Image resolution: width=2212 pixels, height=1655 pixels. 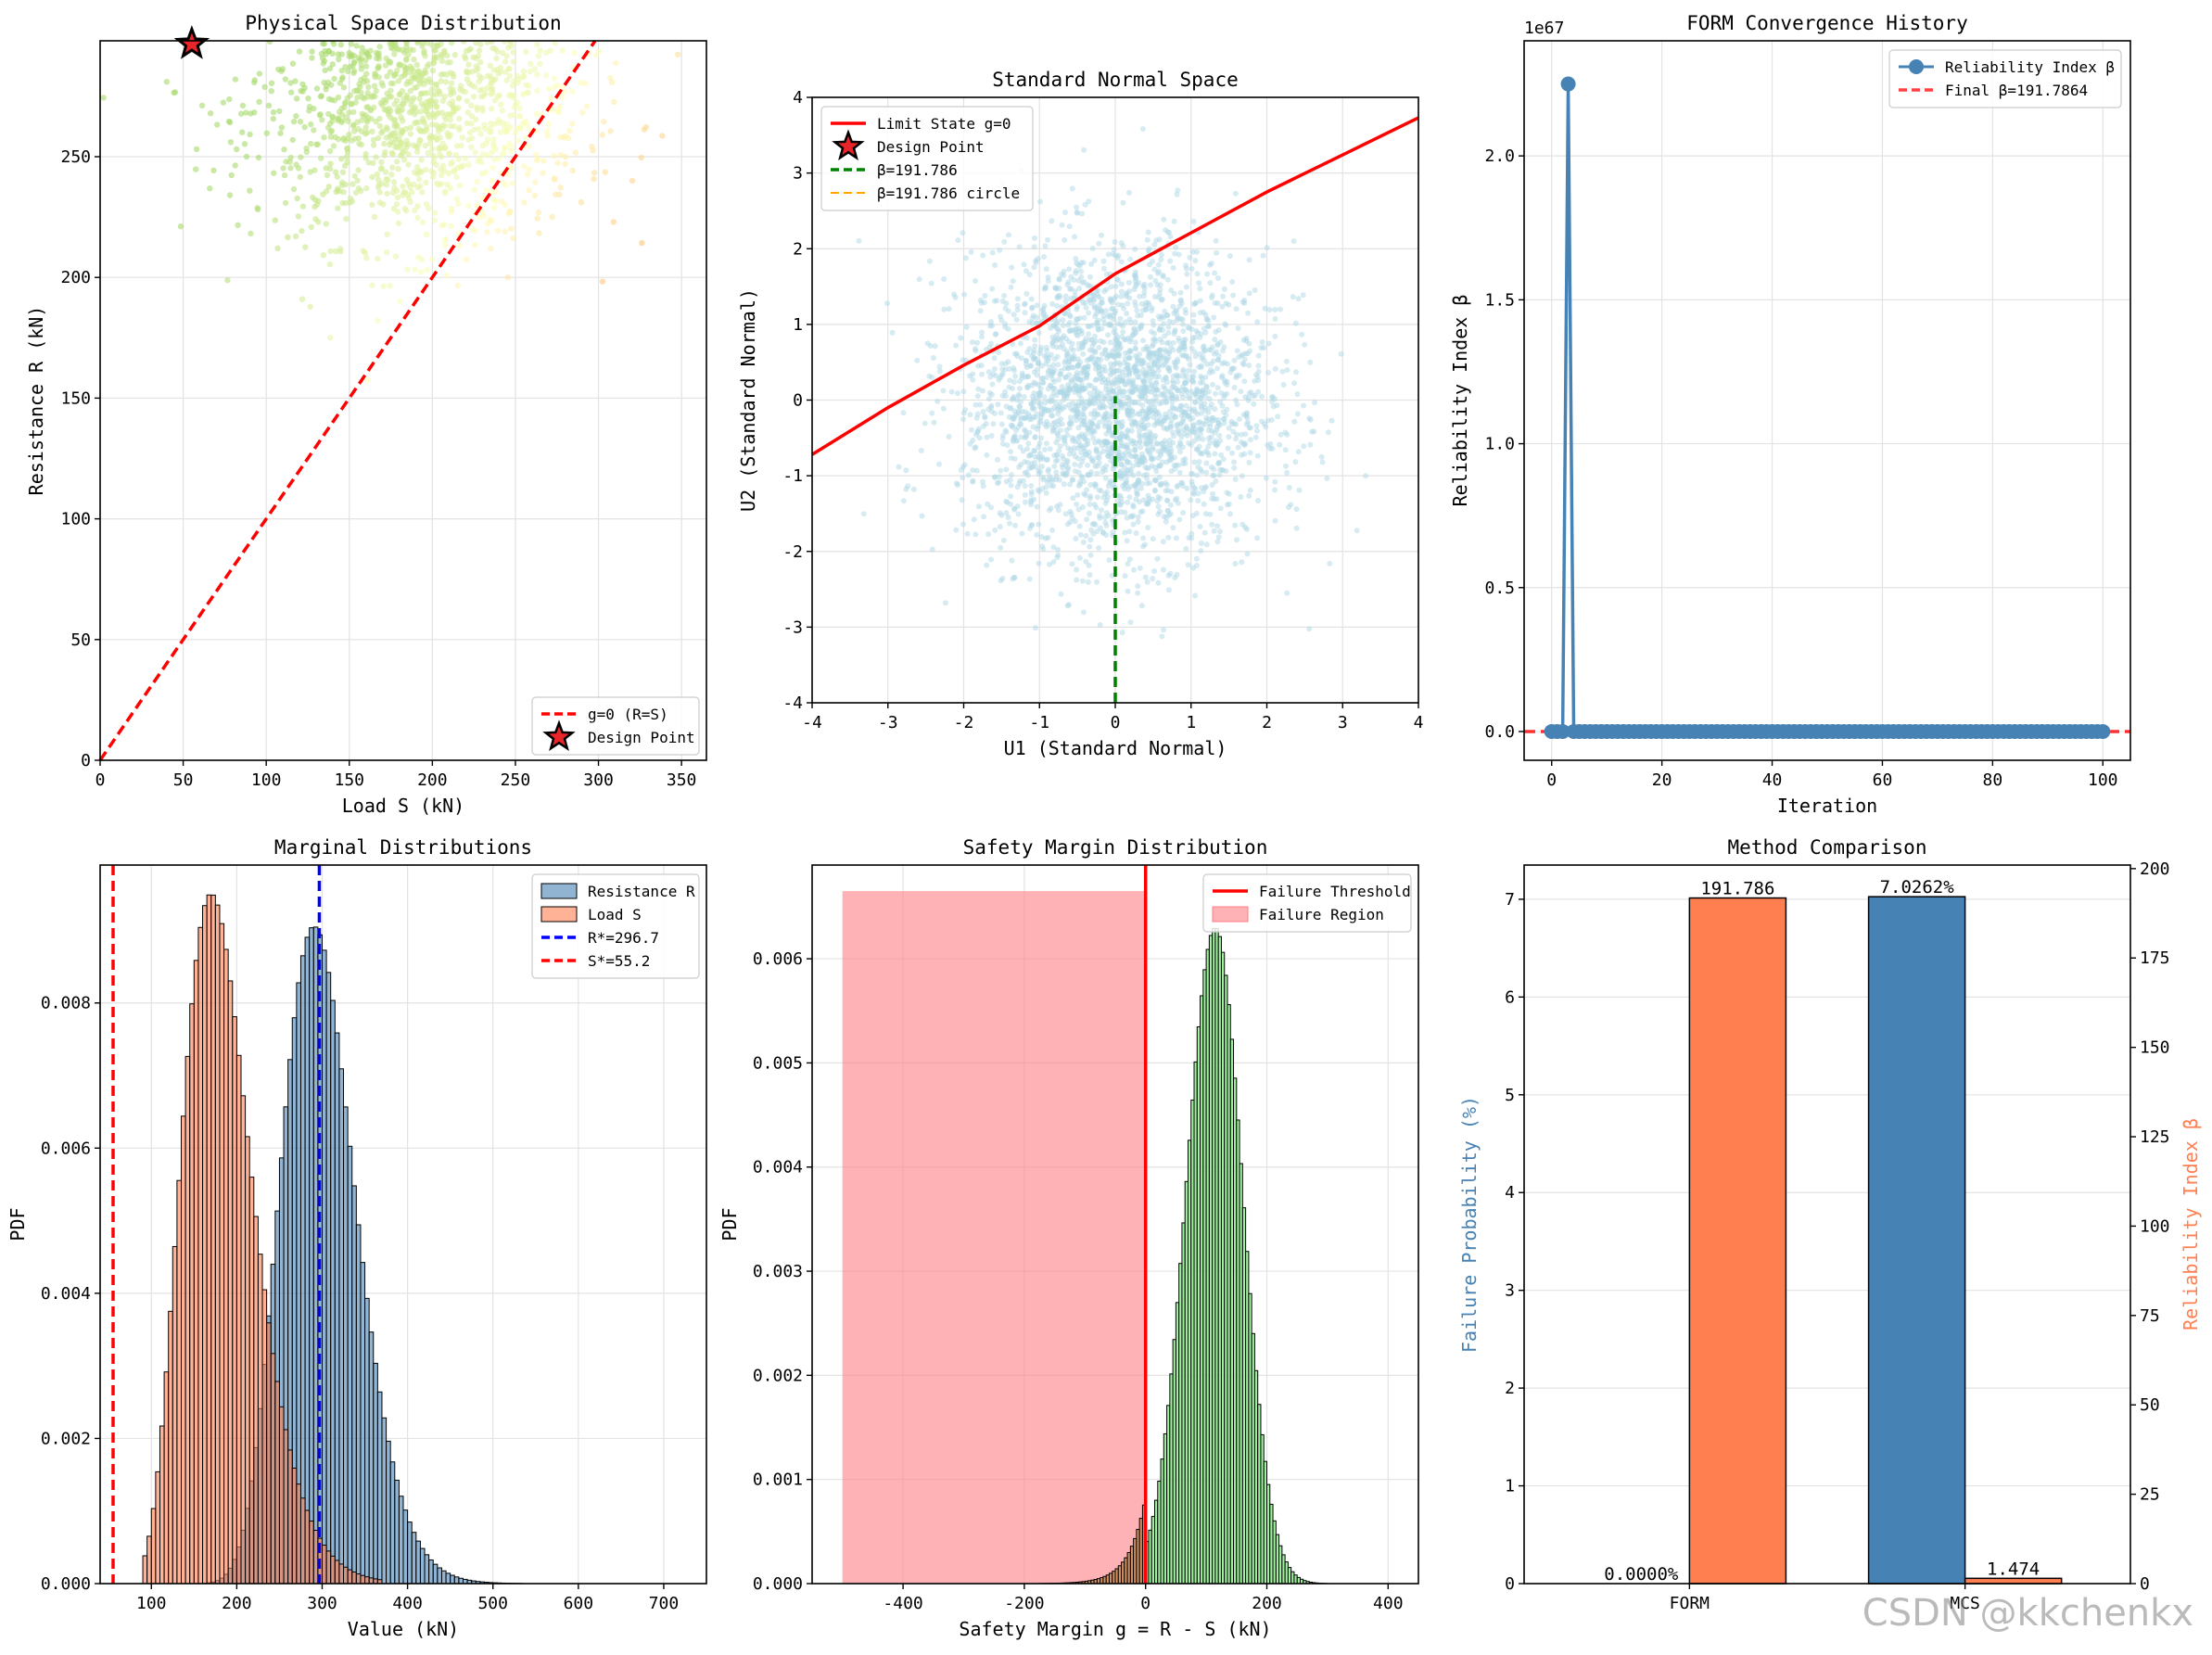 What do you see at coordinates (2027, 1613) in the screenshot?
I see `csdn-watermark: CSDN @kkchenkx` at bounding box center [2027, 1613].